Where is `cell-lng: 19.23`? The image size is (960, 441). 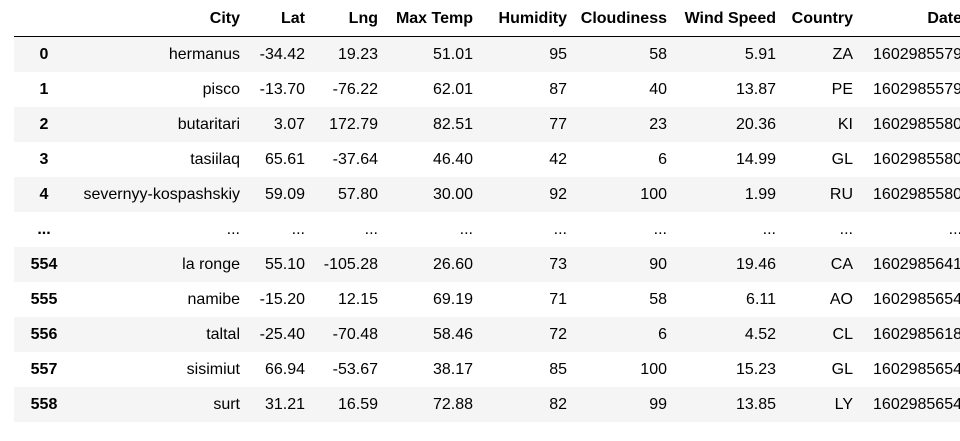
cell-lng: 19.23 is located at coordinates (357, 54).